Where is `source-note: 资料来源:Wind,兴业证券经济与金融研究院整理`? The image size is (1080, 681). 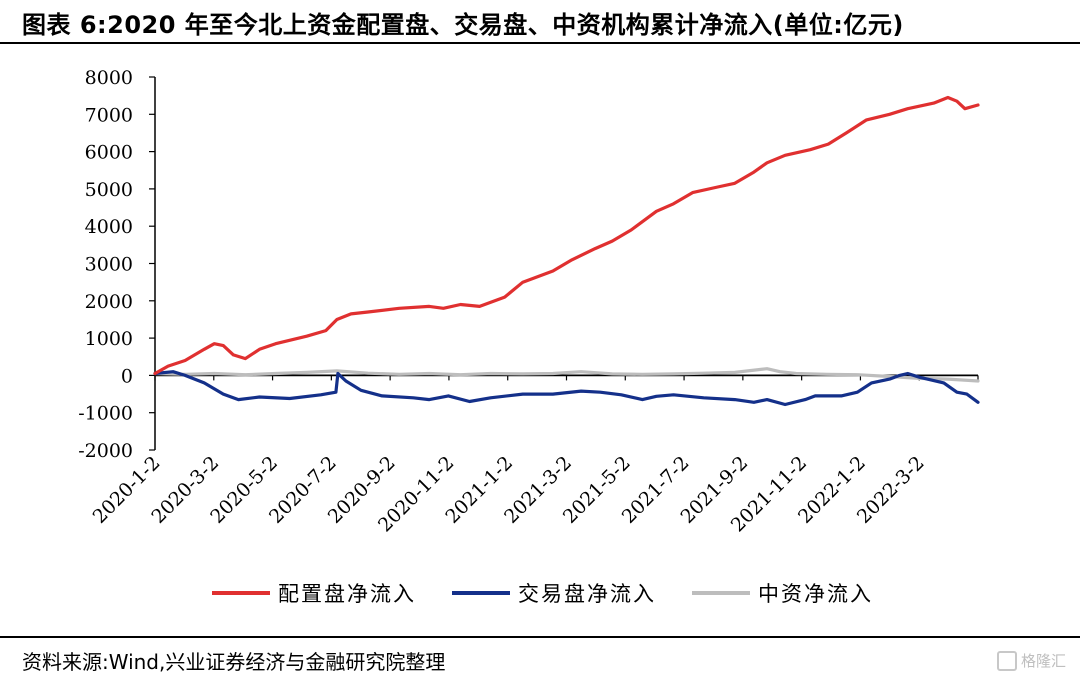
source-note: 资料来源:Wind,兴业证券经济与金融研究院整理 is located at coordinates (234, 662).